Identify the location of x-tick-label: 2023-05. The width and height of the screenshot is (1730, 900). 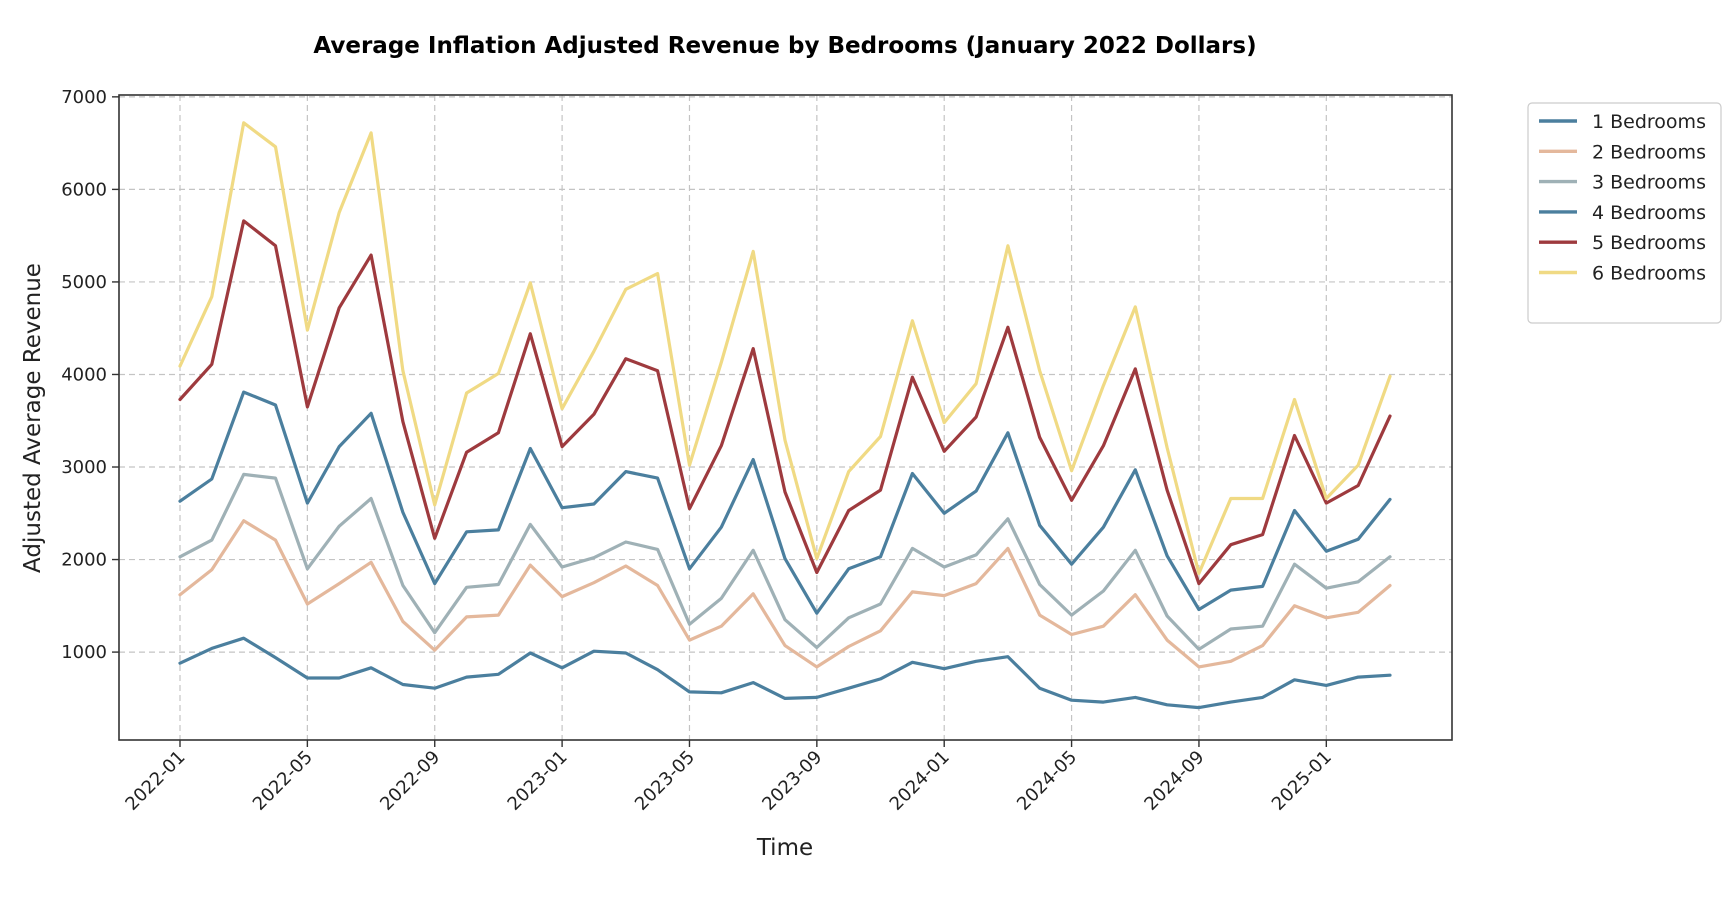
(665, 781).